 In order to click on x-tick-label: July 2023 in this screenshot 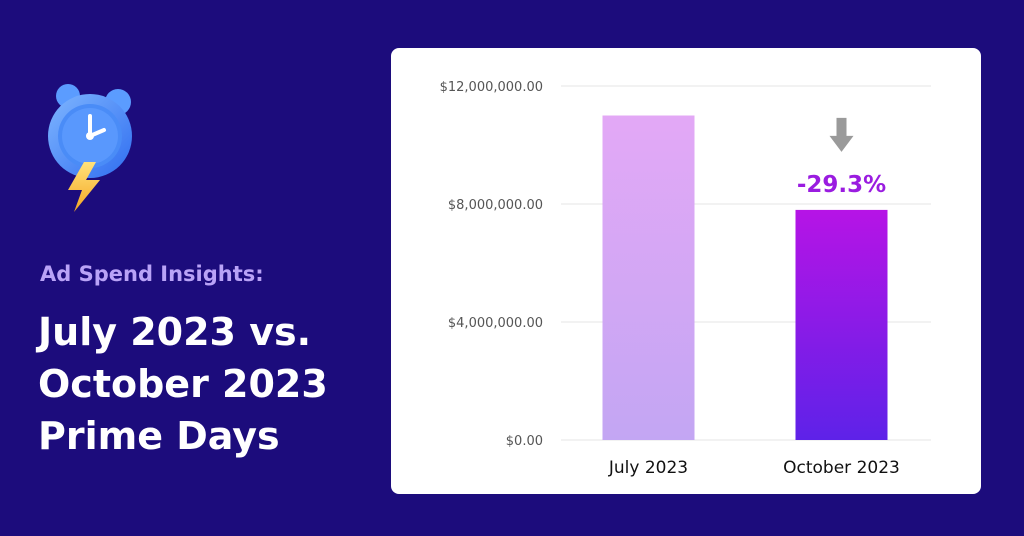, I will do `click(648, 468)`.